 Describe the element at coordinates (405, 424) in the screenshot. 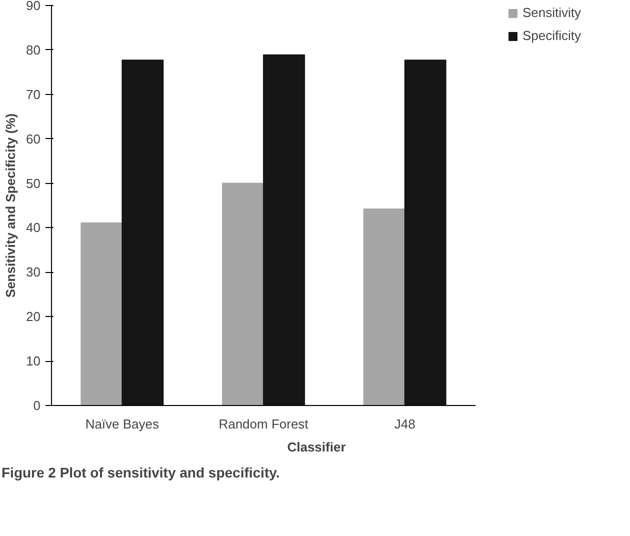

I see `x-tick-label: J48` at that location.